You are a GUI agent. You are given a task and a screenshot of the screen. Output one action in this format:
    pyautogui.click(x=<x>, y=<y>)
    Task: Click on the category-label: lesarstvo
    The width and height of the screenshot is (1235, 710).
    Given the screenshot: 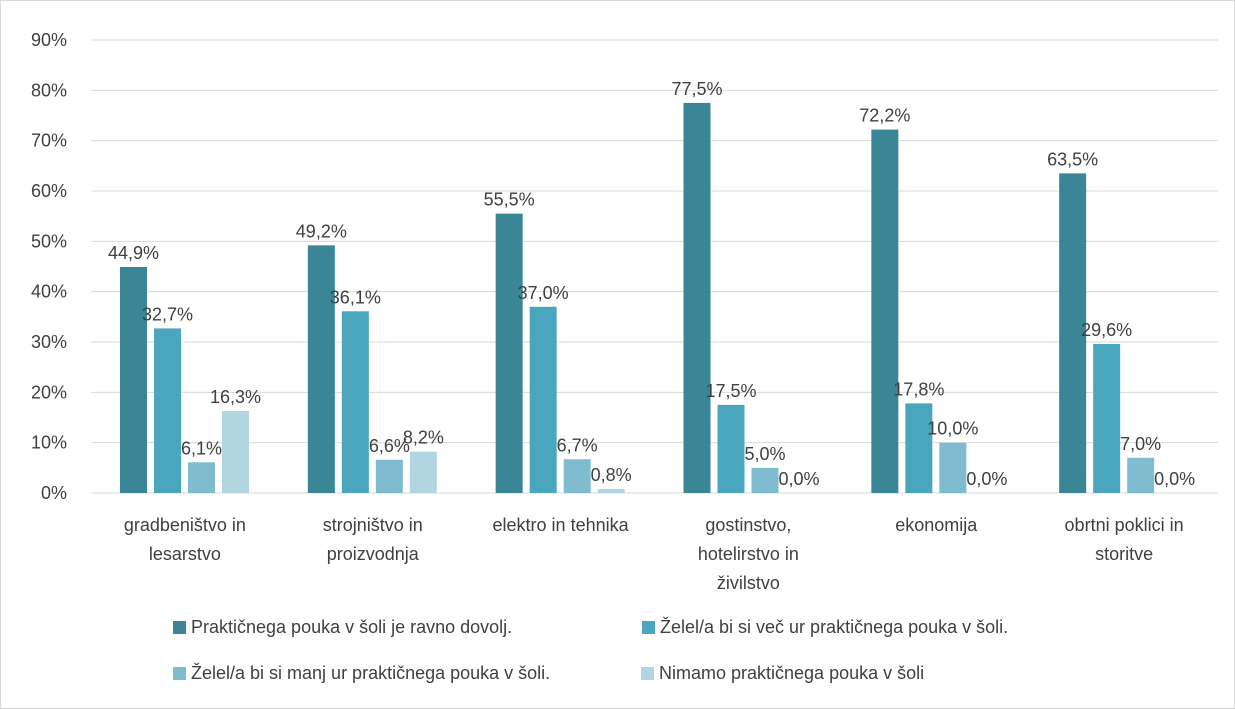 What is the action you would take?
    pyautogui.click(x=185, y=554)
    